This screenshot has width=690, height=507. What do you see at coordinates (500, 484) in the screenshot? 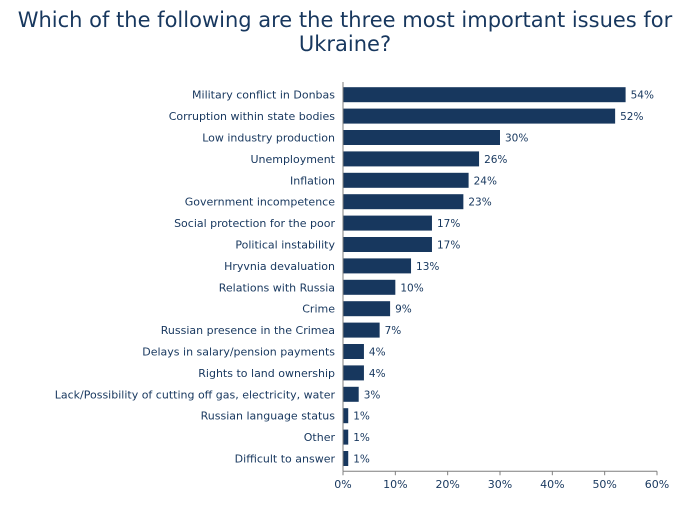
I see `x-tick-label: 30%` at bounding box center [500, 484].